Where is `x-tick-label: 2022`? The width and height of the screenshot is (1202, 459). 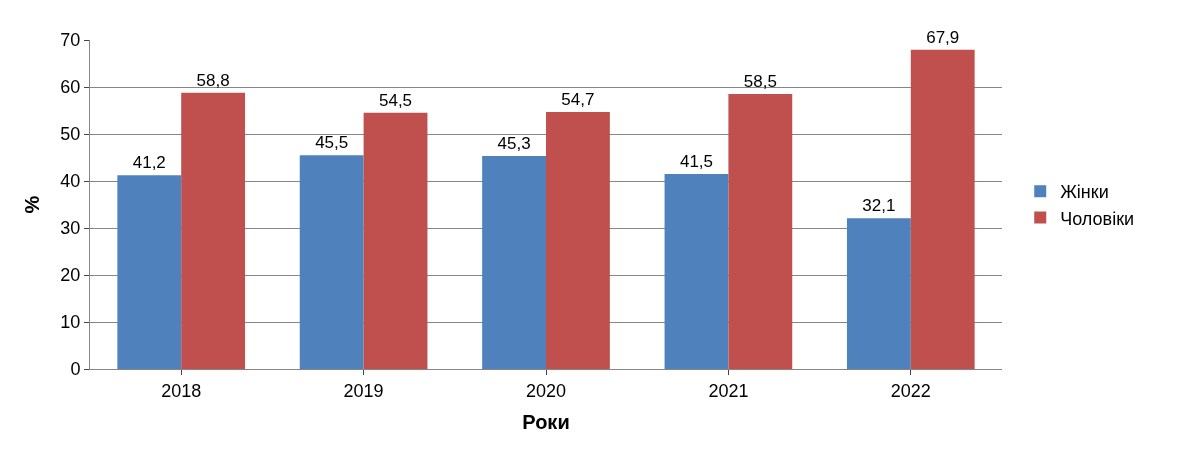 x-tick-label: 2022 is located at coordinates (910, 390).